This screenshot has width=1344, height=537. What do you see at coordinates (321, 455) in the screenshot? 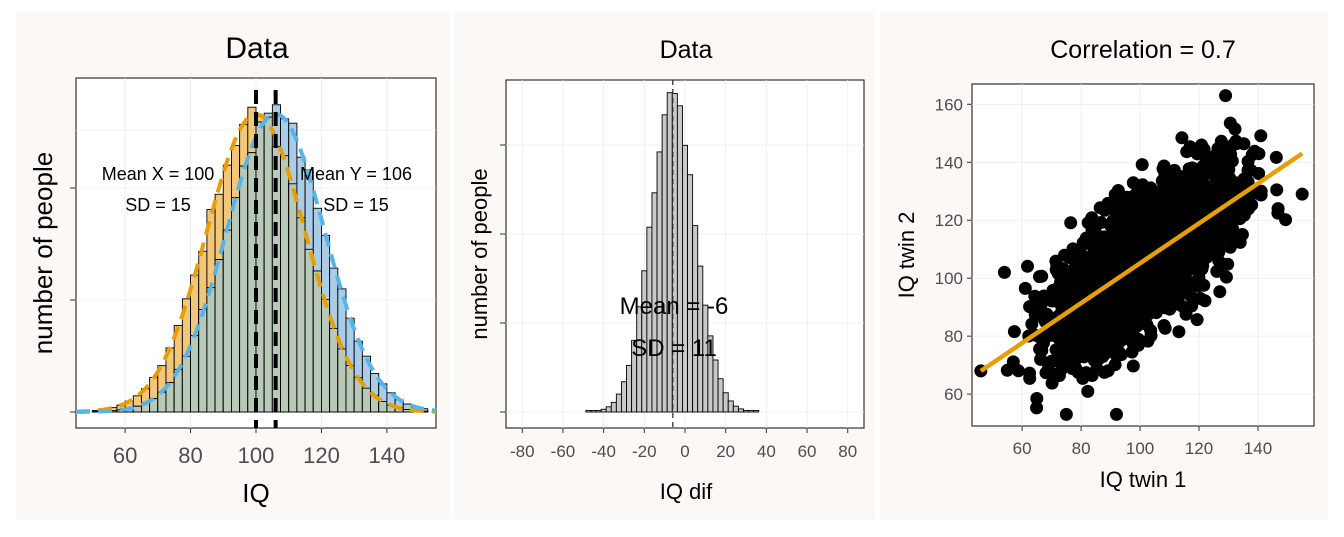
I see `x-tick-label: 120` at bounding box center [321, 455].